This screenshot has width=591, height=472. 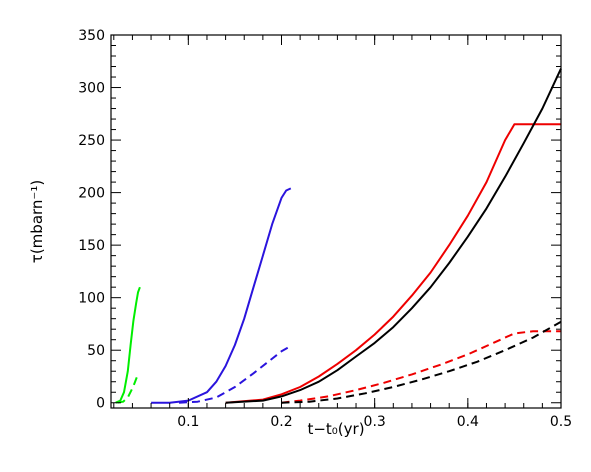 I want to click on x-tick-label: 0.1, so click(x=188, y=422).